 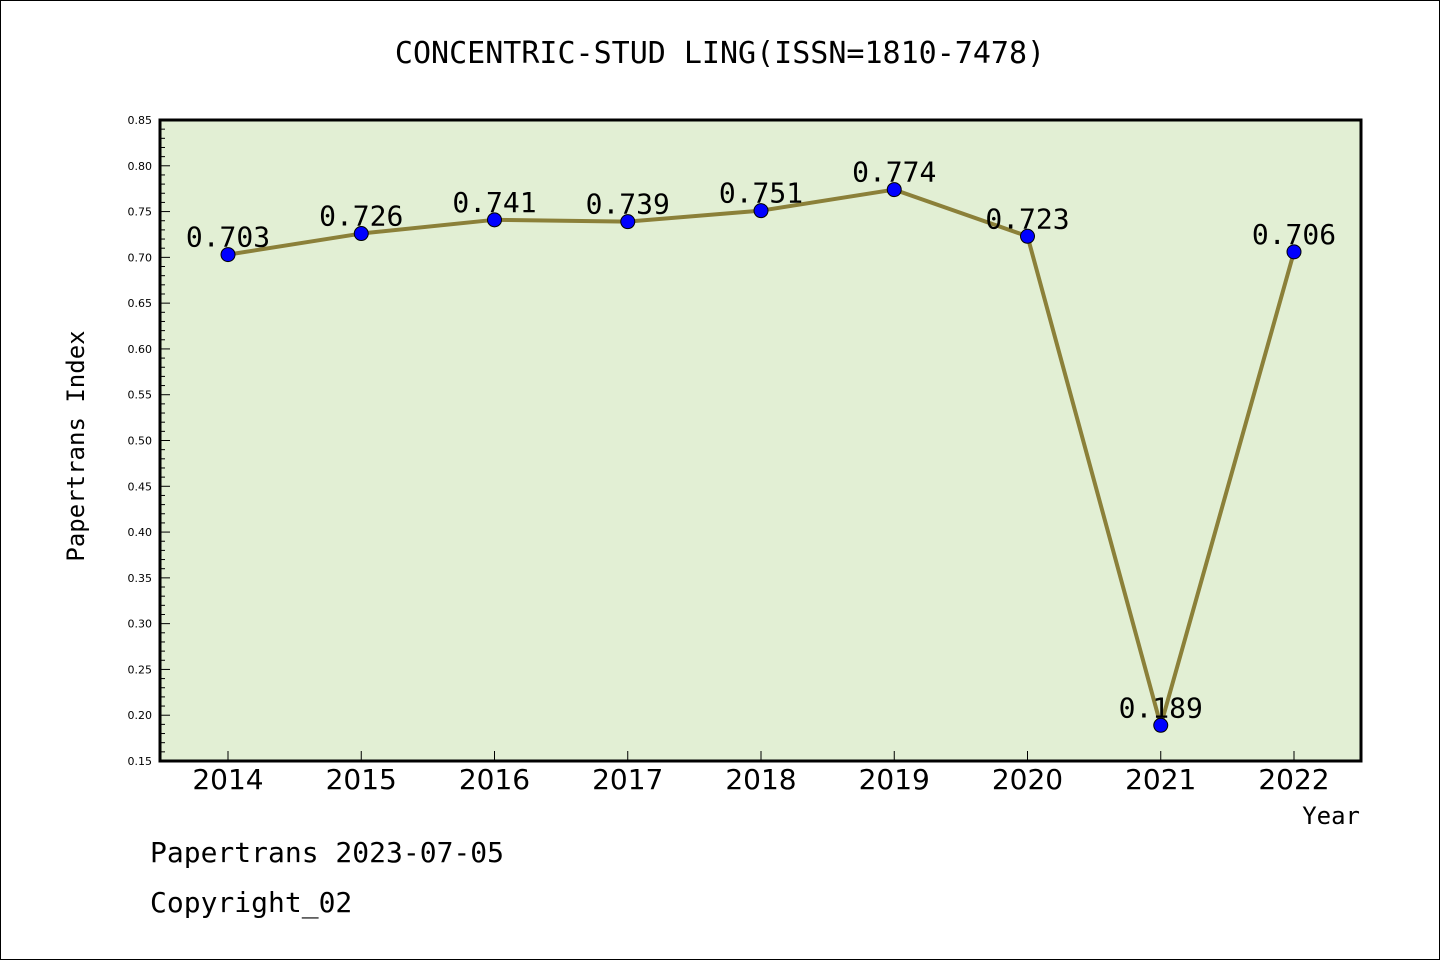 I want to click on y-tick-label: 0.40, so click(x=140, y=532).